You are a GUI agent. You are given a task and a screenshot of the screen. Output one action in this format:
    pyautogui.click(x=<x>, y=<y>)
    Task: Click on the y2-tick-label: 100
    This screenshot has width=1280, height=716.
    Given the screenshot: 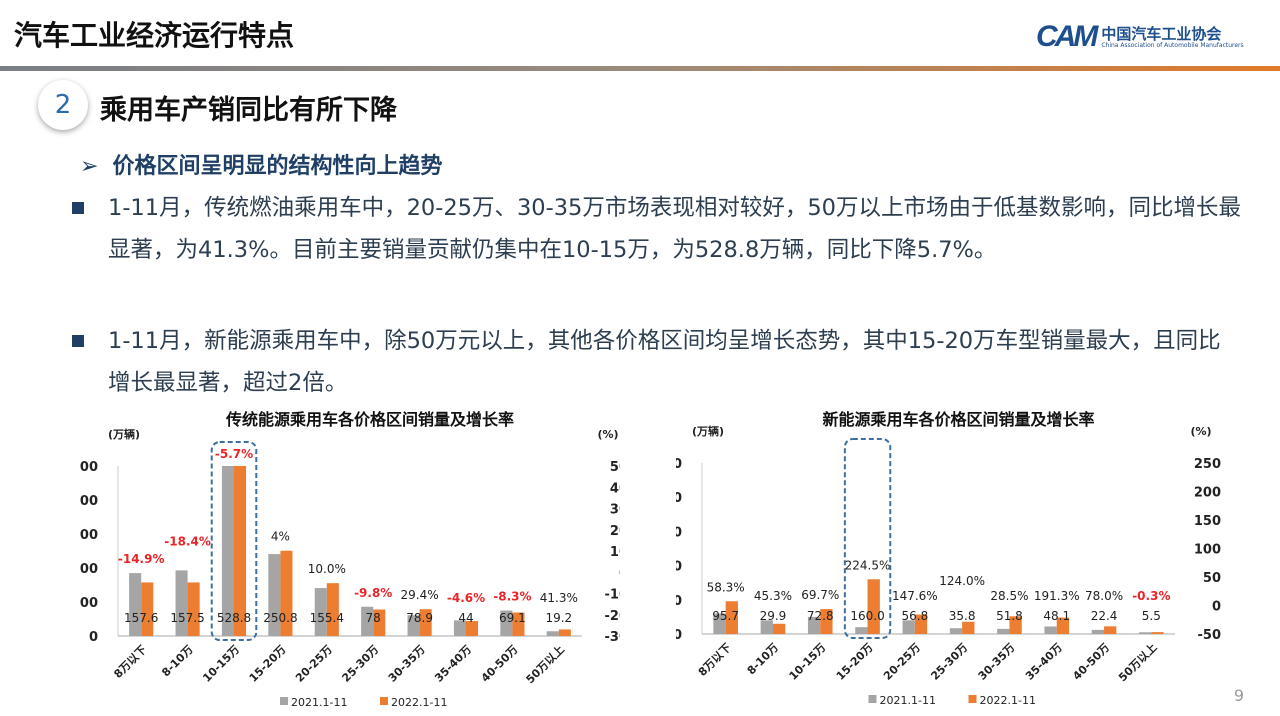 What is the action you would take?
    pyautogui.click(x=1207, y=550)
    